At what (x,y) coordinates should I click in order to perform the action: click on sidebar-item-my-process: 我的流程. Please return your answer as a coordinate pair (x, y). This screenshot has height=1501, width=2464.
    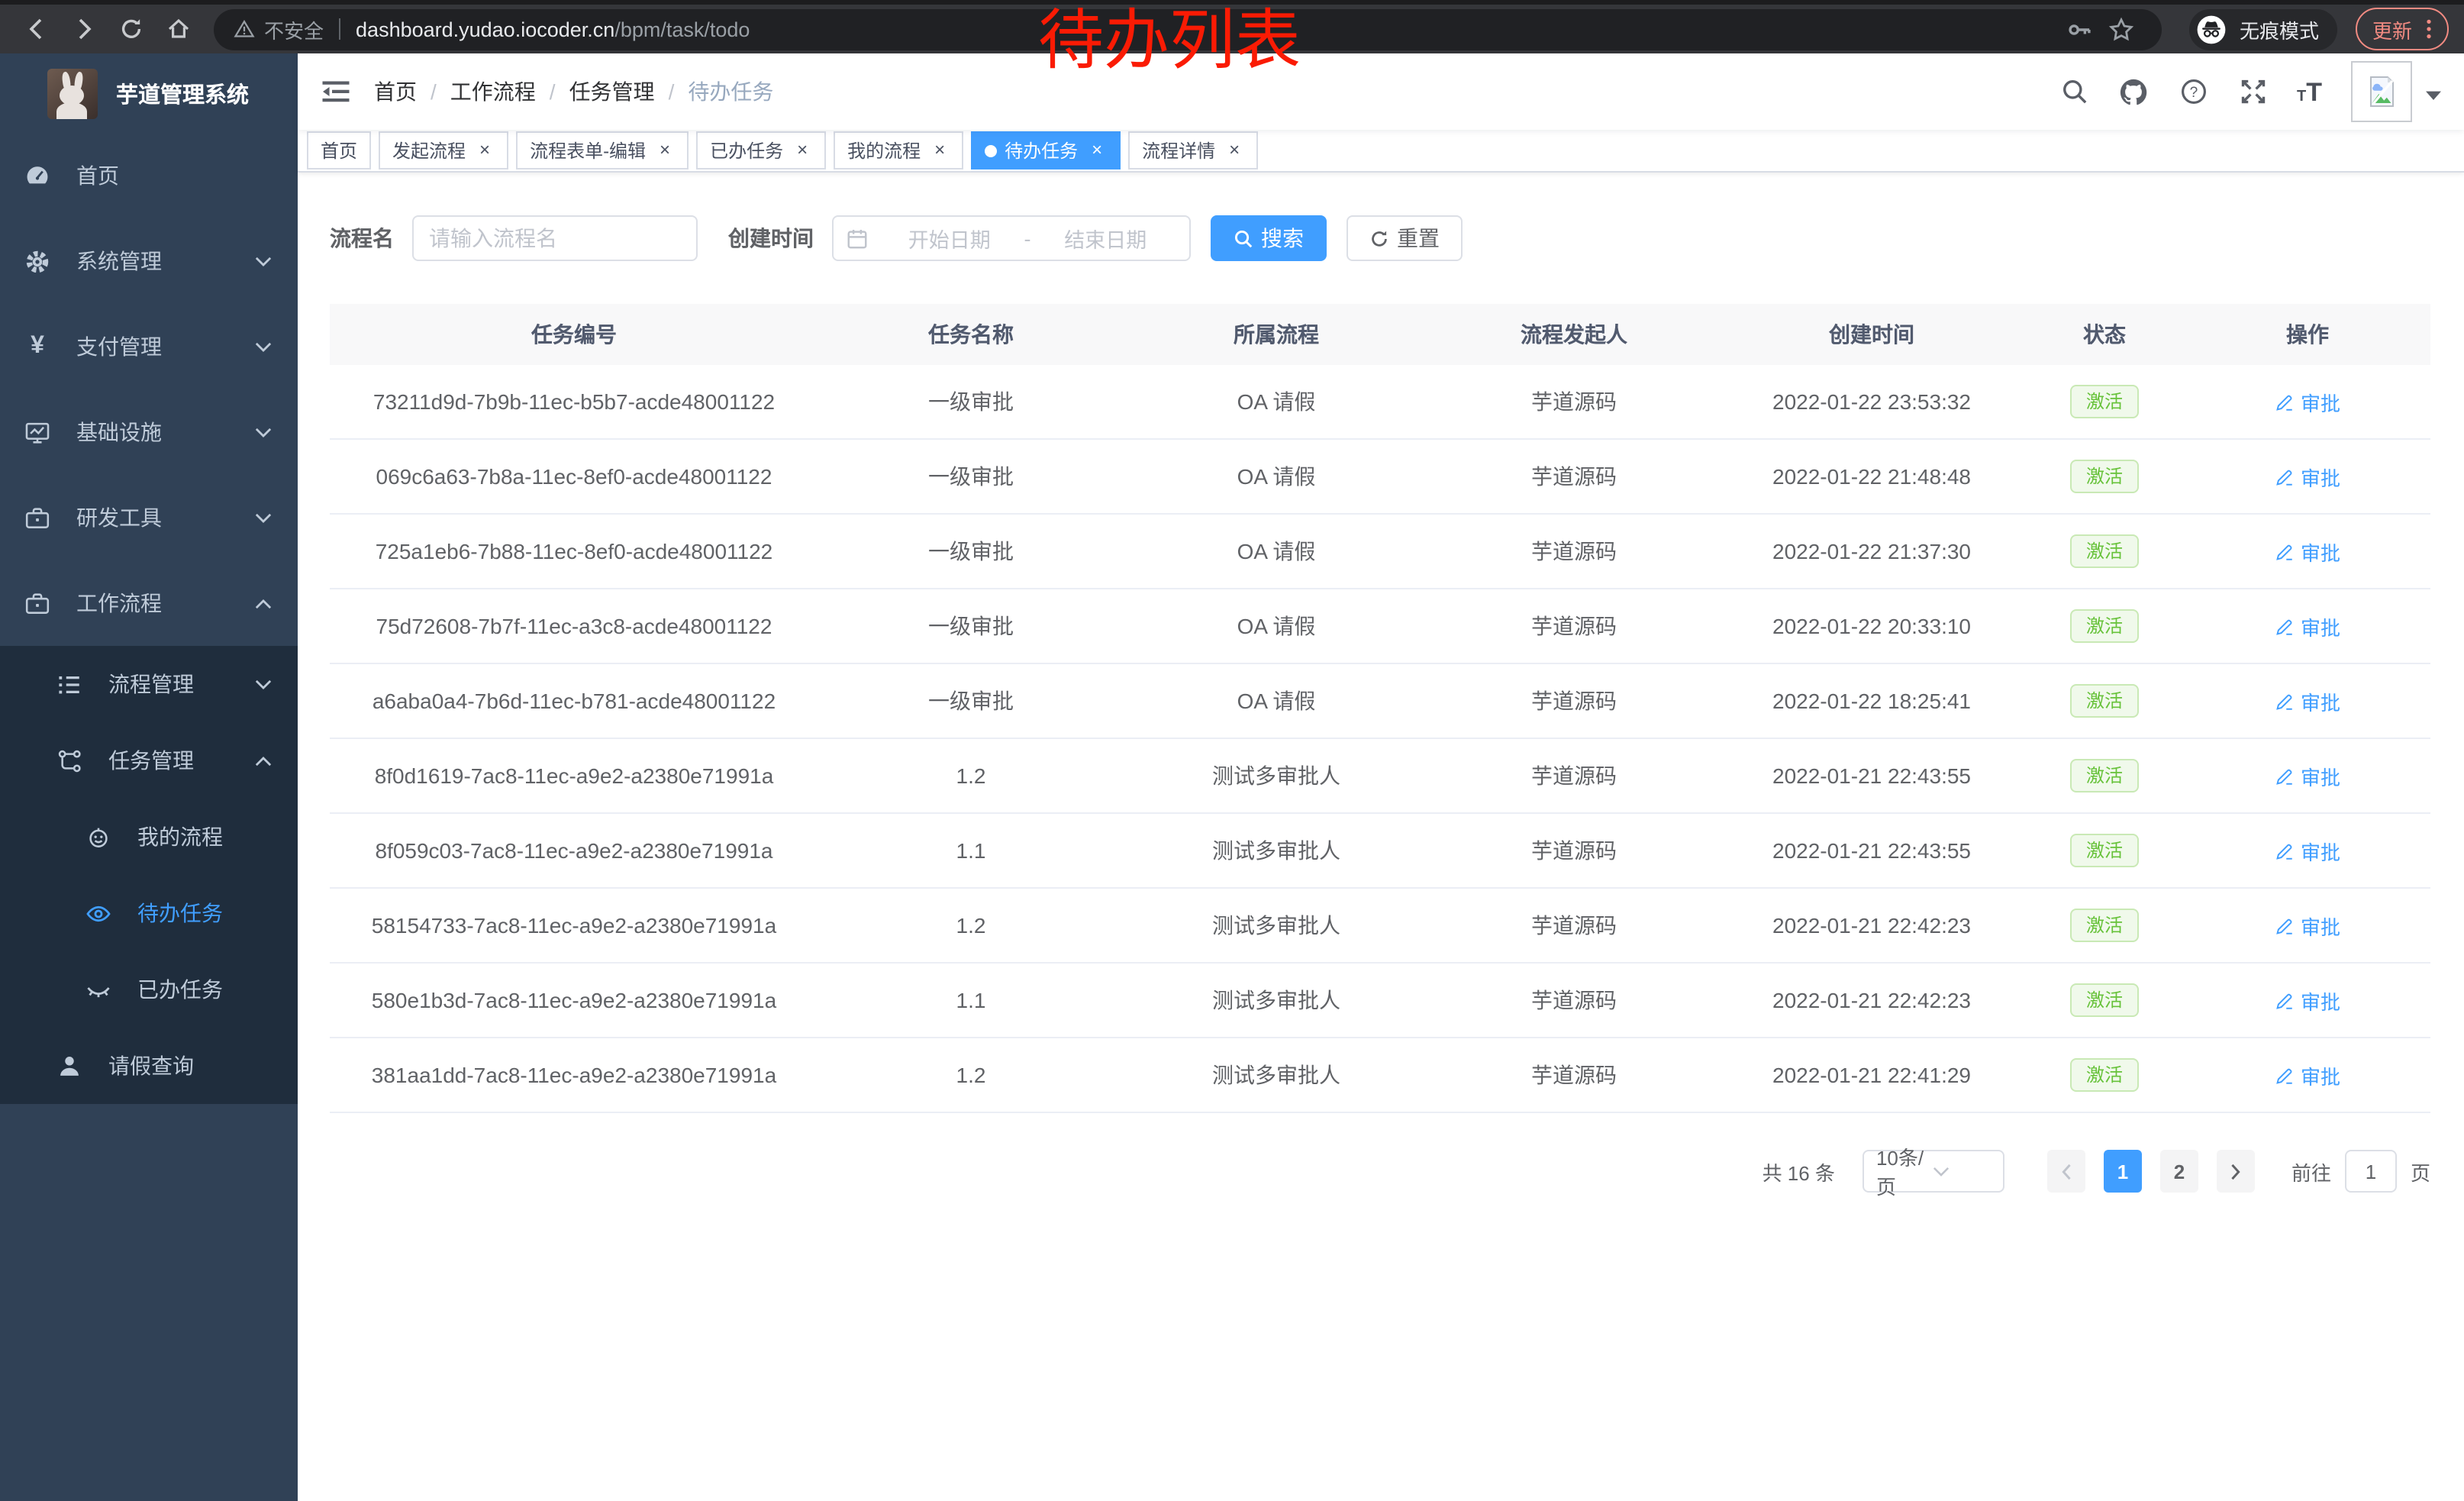
    Looking at the image, I should click on (149, 837).